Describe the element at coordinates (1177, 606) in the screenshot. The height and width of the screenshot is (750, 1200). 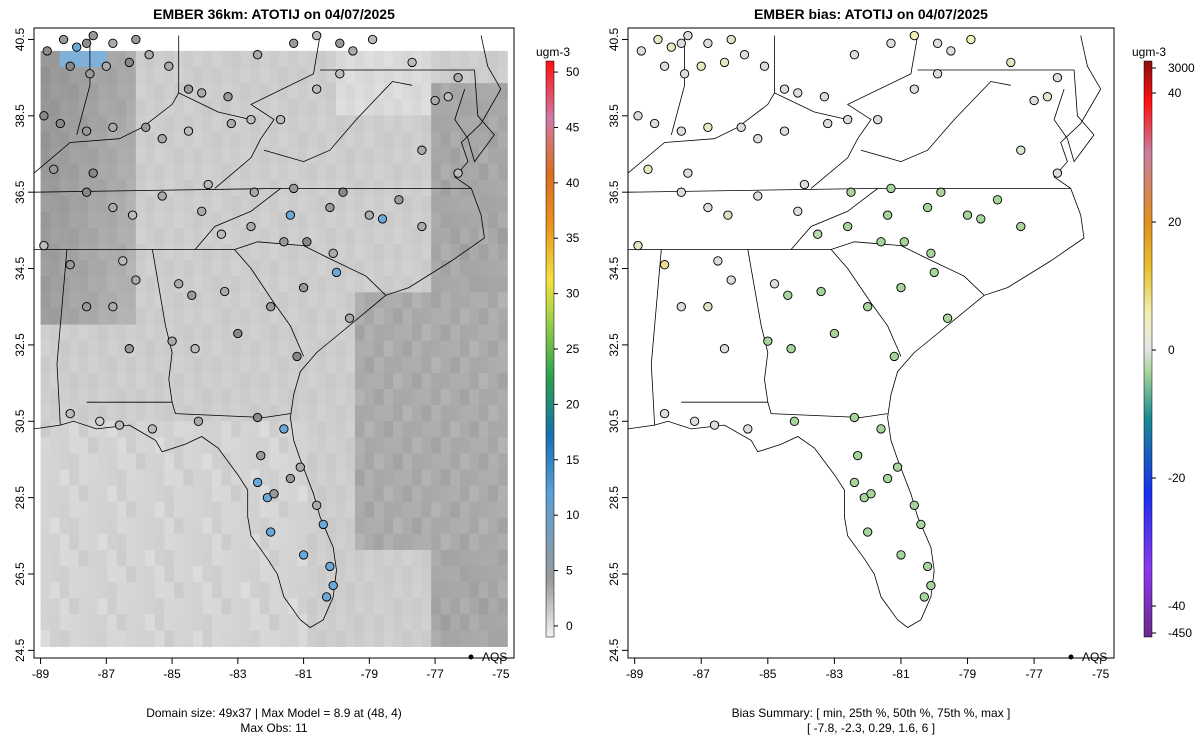
I see `colorbar-tick-label: -40` at that location.